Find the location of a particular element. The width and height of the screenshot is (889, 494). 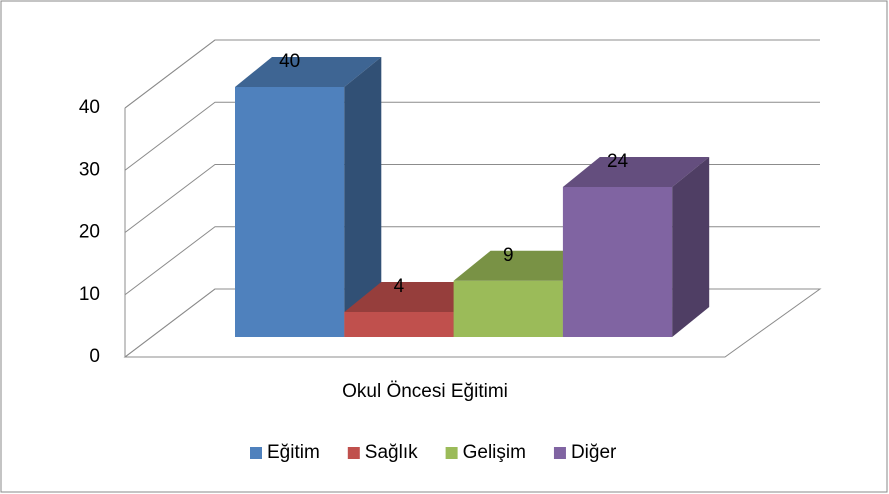

data-label: 4 is located at coordinates (399, 286).